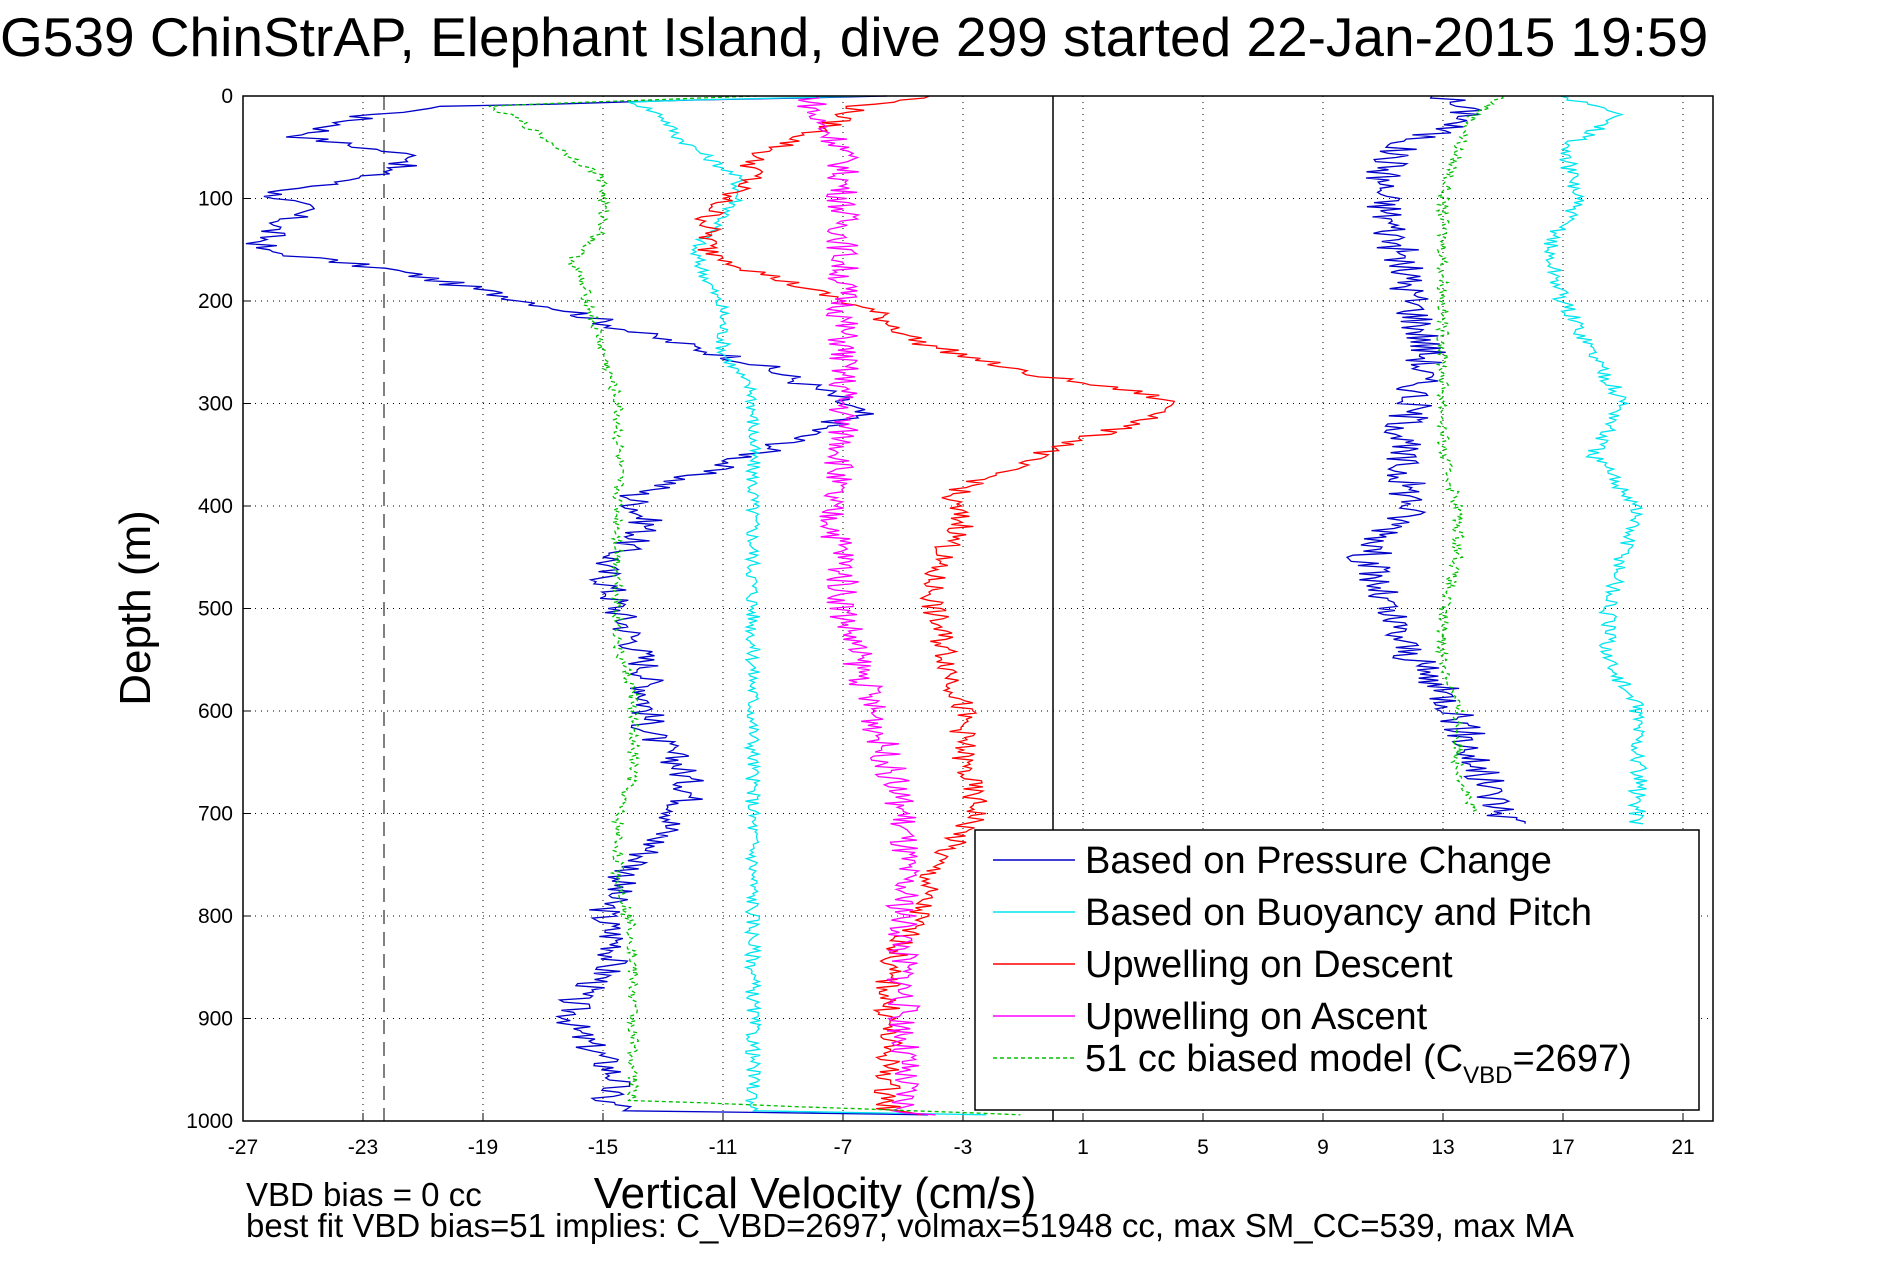 This screenshot has height=1262, width=1891. Describe the element at coordinates (209, 1121) in the screenshot. I see `y-tick-label: 1000` at that location.